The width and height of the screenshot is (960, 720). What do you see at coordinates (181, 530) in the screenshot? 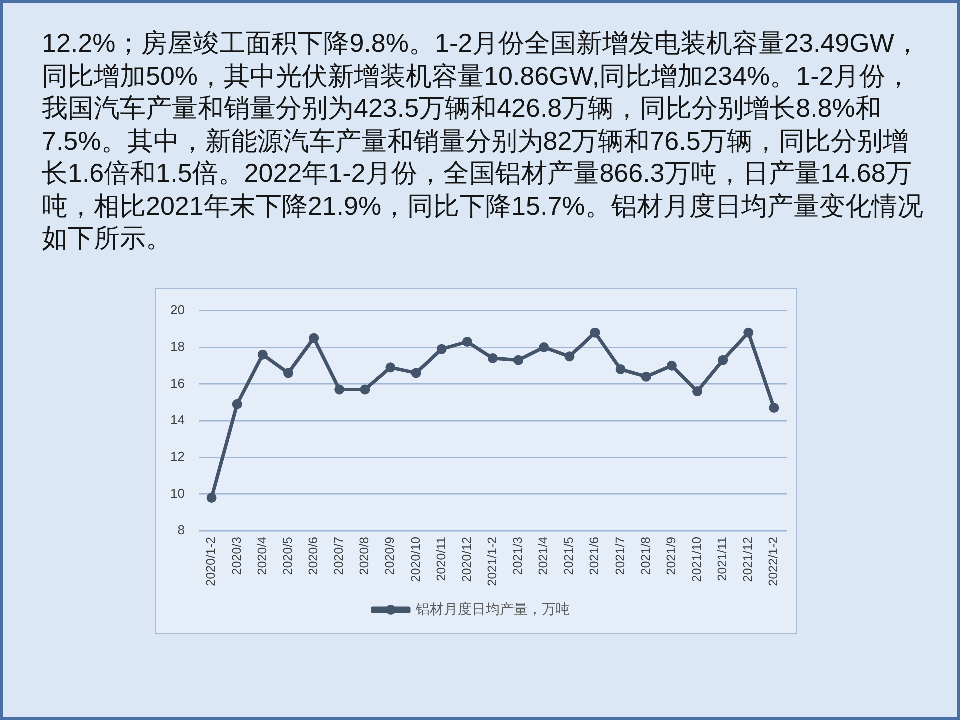
I see `y-tick-label: 8` at bounding box center [181, 530].